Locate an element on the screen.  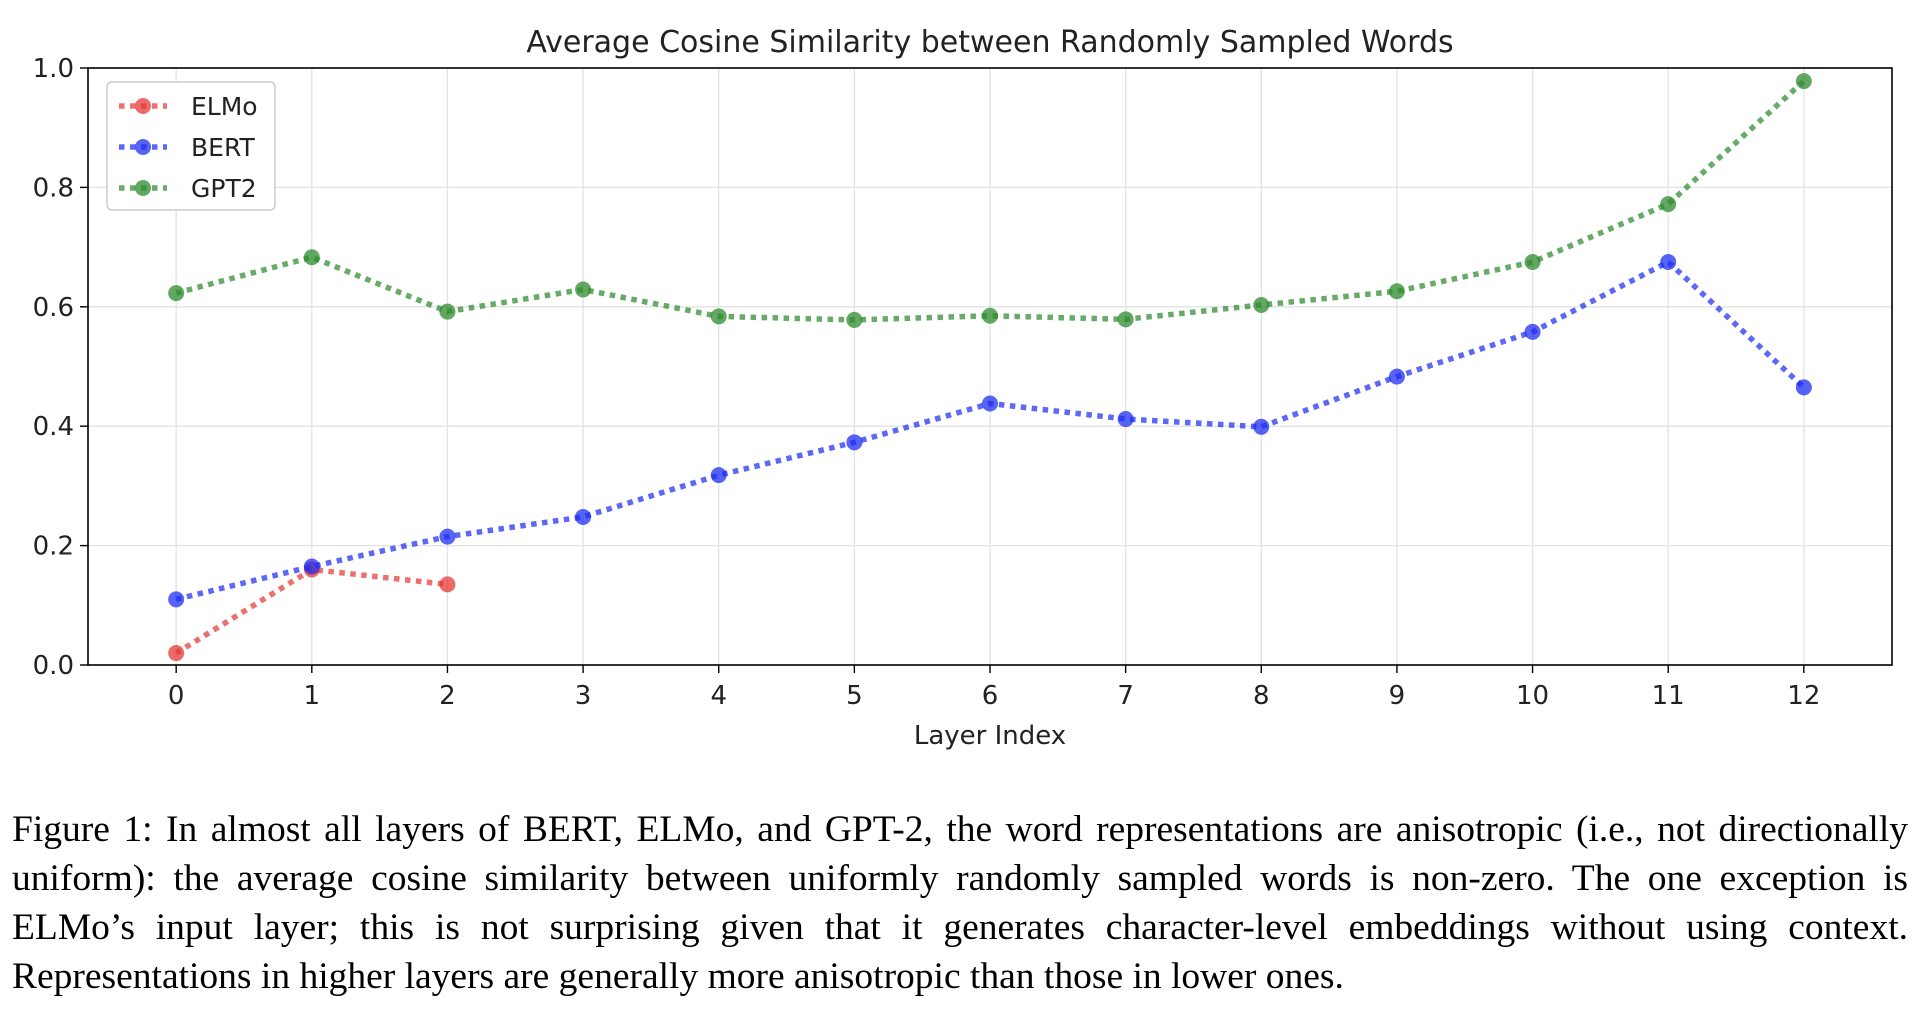
y-tick-label: 0.8 is located at coordinates (53, 188).